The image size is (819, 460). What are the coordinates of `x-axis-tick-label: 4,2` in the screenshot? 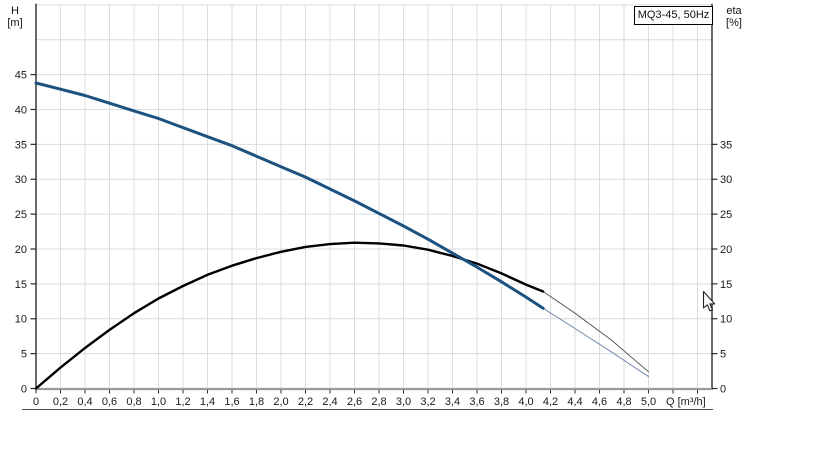 It's located at (550, 402).